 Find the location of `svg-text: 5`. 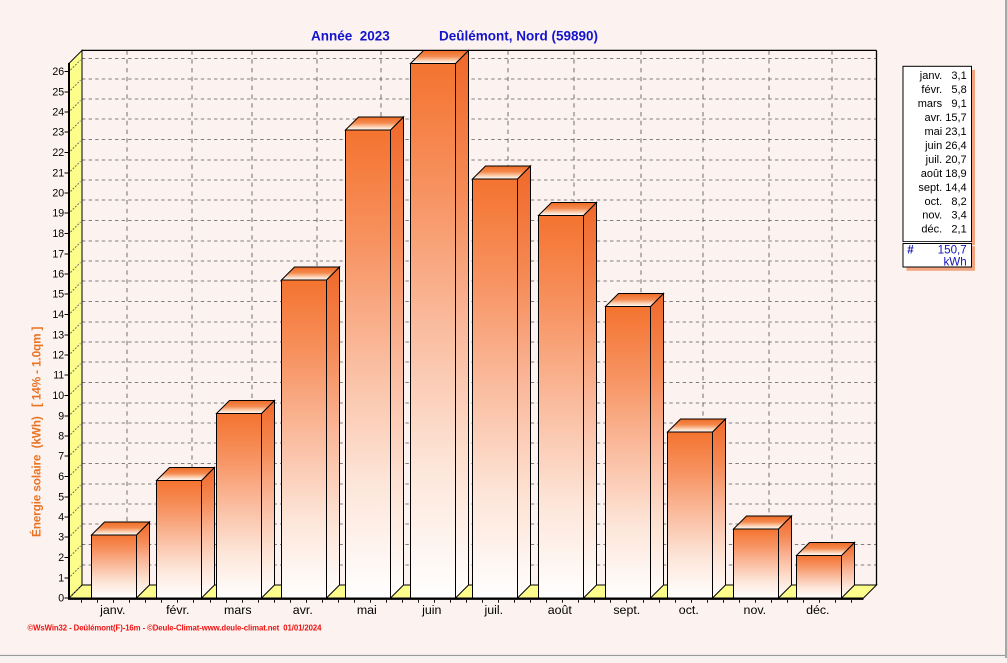

svg-text: 5 is located at coordinates (61, 498).